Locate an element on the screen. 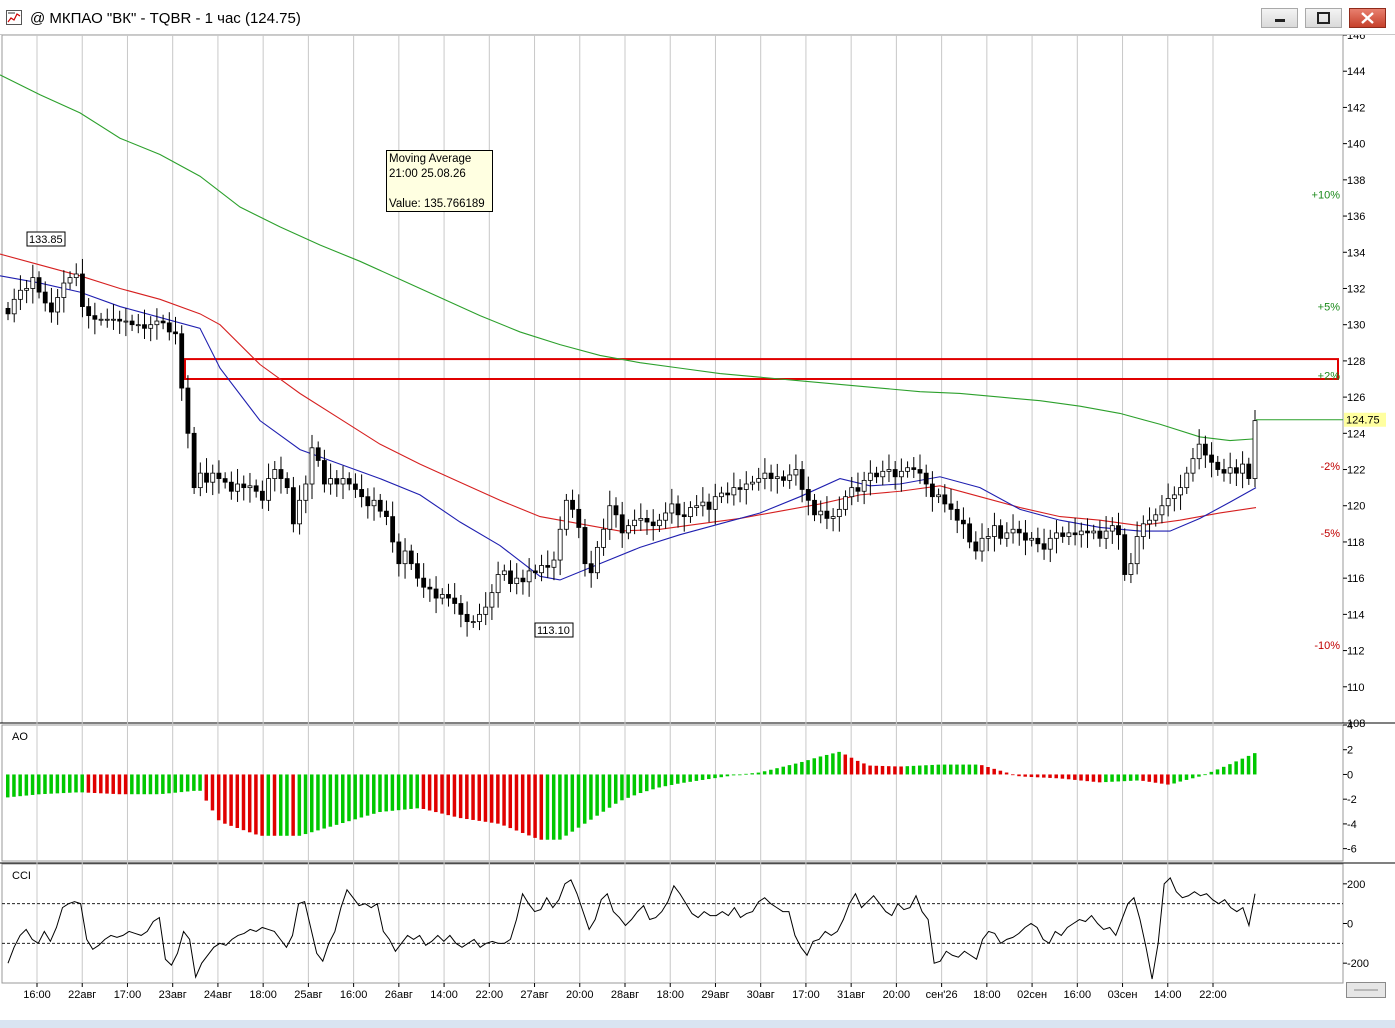 The width and height of the screenshot is (1395, 1028). resistance-zone-box is located at coordinates (761, 369).